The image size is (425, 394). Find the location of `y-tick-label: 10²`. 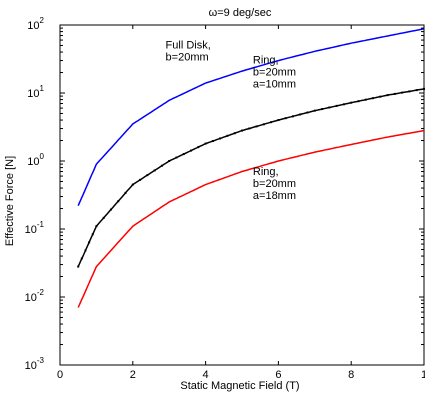

y-tick-label: 10² is located at coordinates (35, 24).